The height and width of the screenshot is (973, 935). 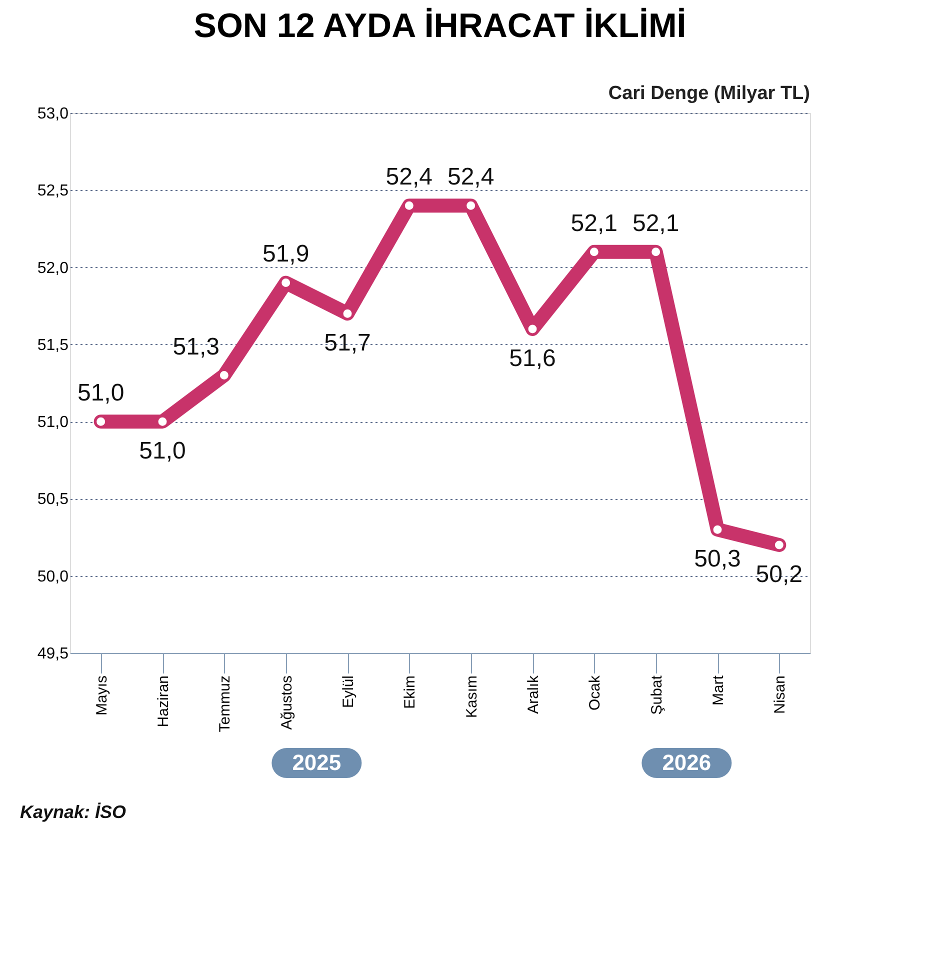 What do you see at coordinates (317, 762) in the screenshot?
I see `text: 2025` at bounding box center [317, 762].